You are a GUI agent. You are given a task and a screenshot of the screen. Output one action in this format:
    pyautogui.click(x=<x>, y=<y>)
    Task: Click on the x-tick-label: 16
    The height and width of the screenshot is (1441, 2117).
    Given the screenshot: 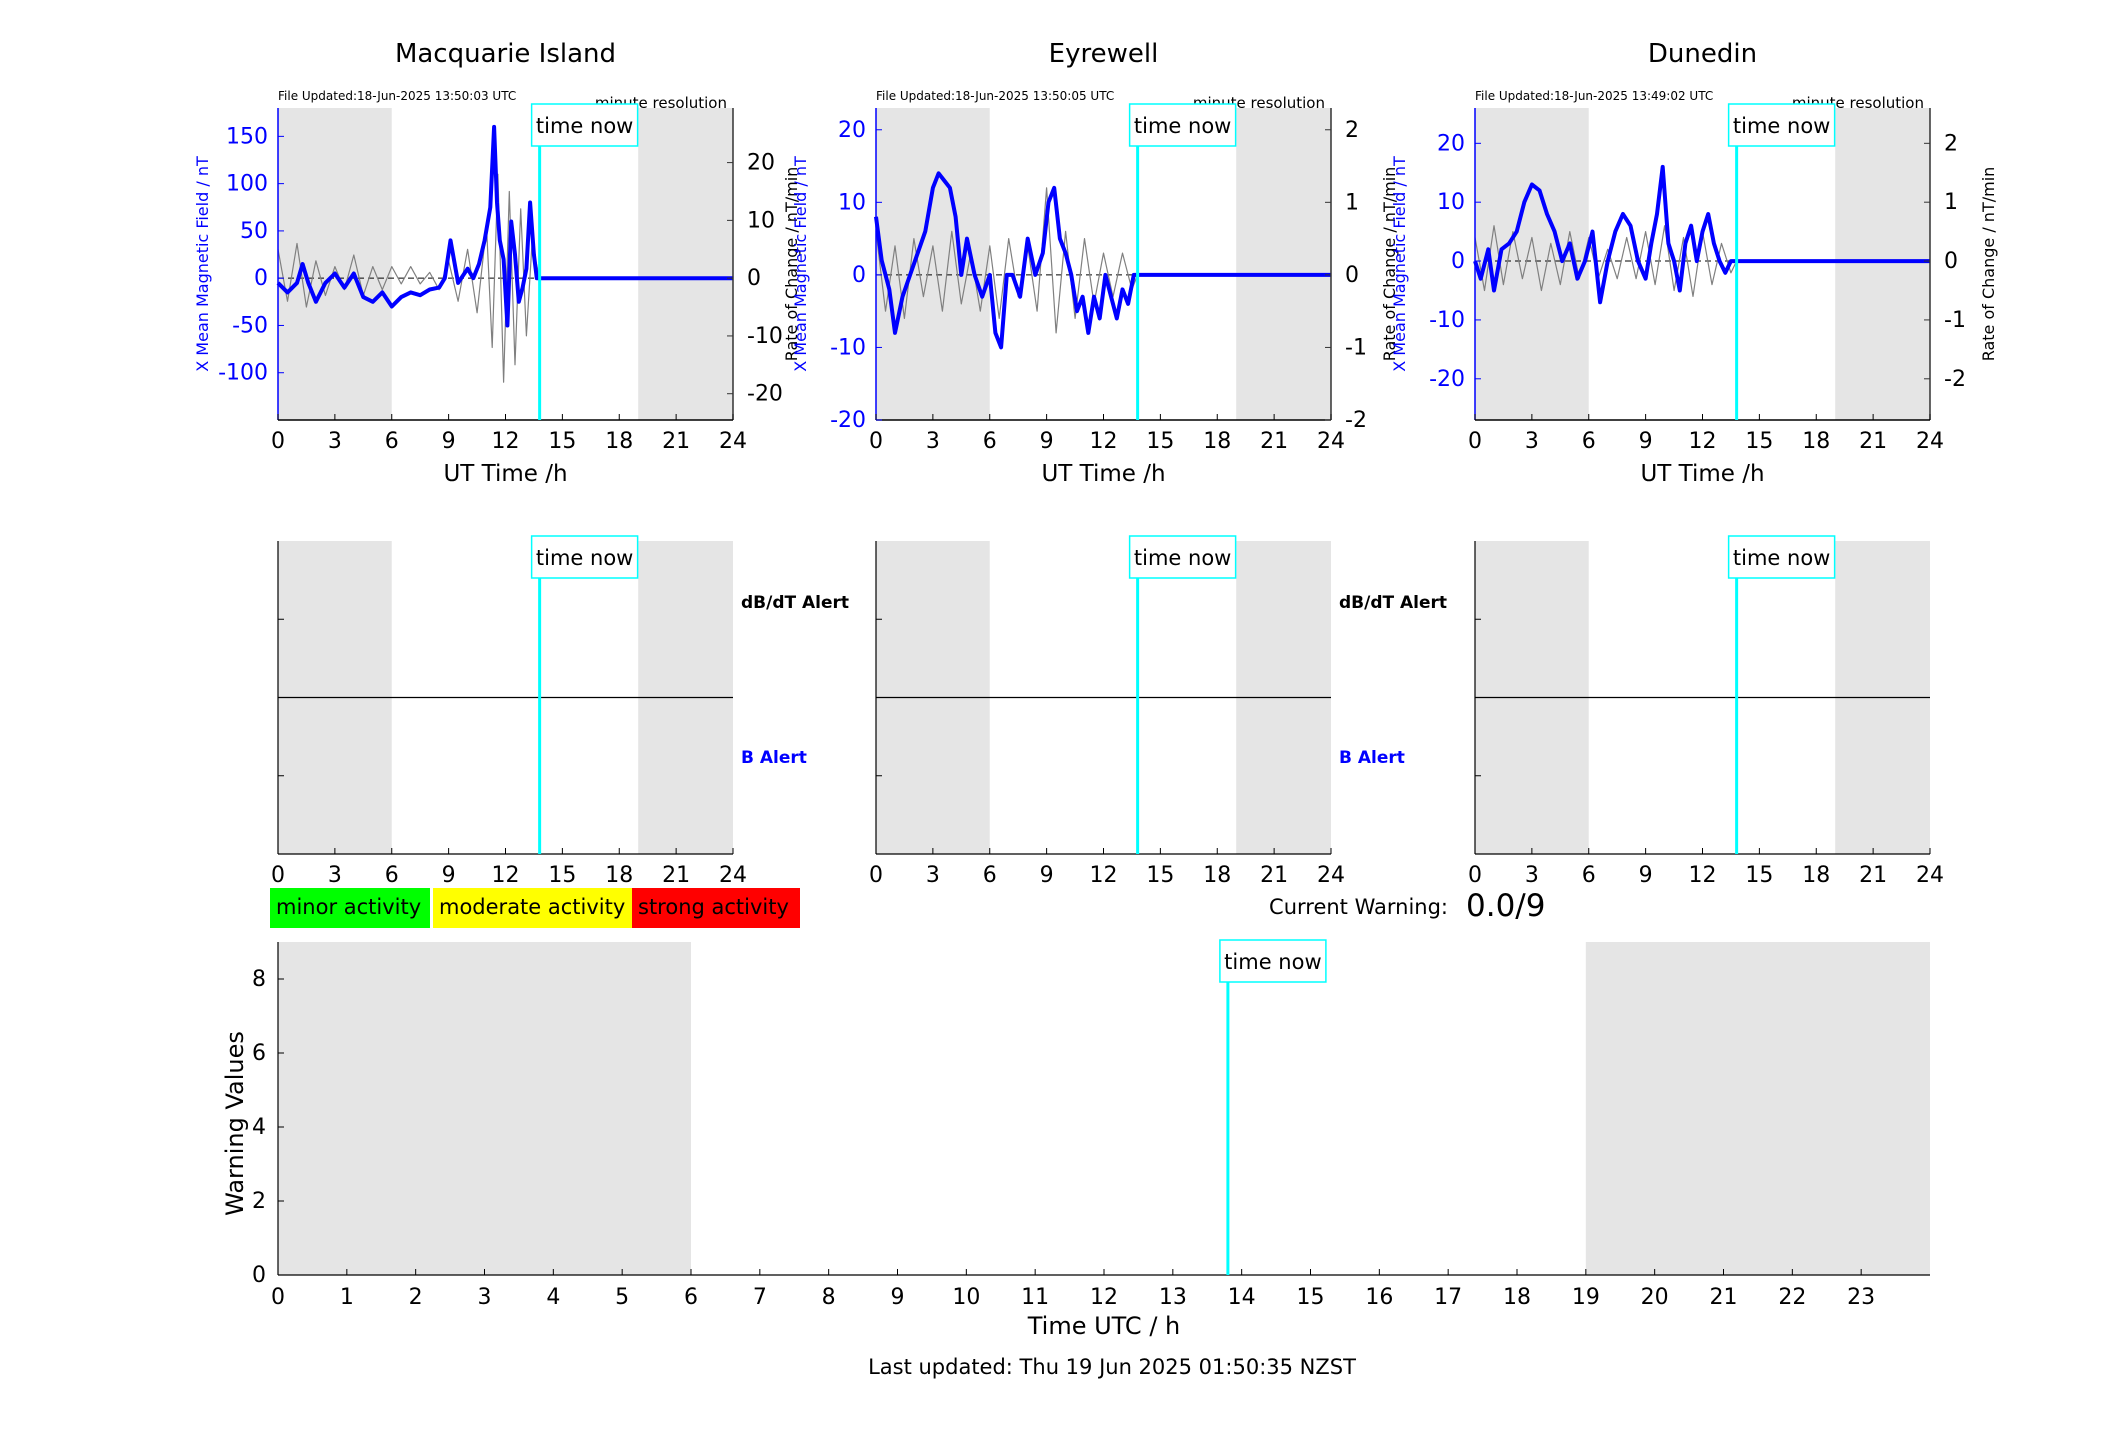 What is the action you would take?
    pyautogui.click(x=1379, y=1297)
    